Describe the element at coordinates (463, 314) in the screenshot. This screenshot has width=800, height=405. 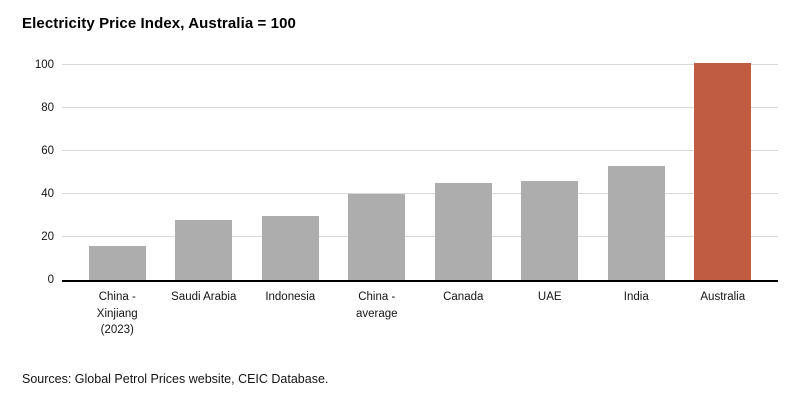
I see `x-tick-slot: Canada` at that location.